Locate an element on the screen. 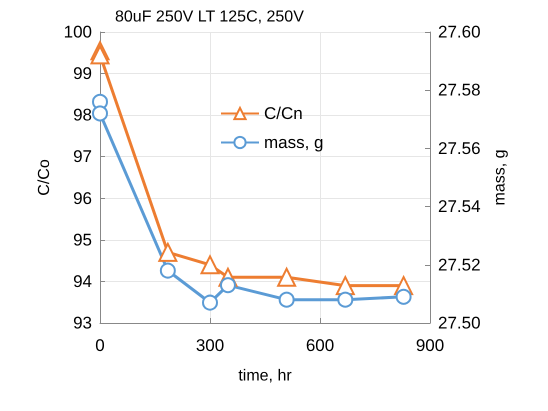  y-tick-label: 98 is located at coordinates (82, 115).